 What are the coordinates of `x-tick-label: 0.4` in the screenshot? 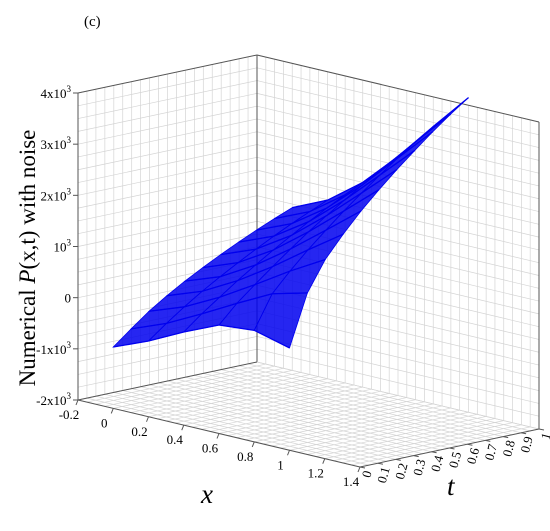 It's located at (175, 439).